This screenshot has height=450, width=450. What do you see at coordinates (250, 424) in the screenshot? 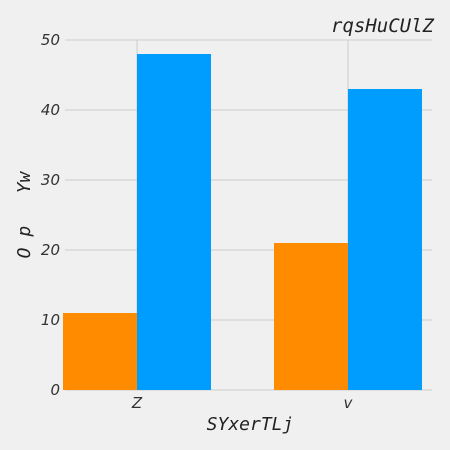
I see `x-axis-label: SYxerTLj` at bounding box center [250, 424].